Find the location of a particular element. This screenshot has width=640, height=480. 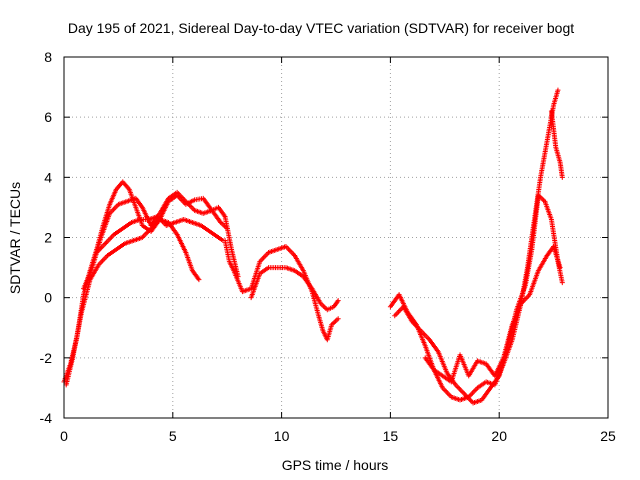

x-axis-label: GPS time / hours is located at coordinates (335, 465).